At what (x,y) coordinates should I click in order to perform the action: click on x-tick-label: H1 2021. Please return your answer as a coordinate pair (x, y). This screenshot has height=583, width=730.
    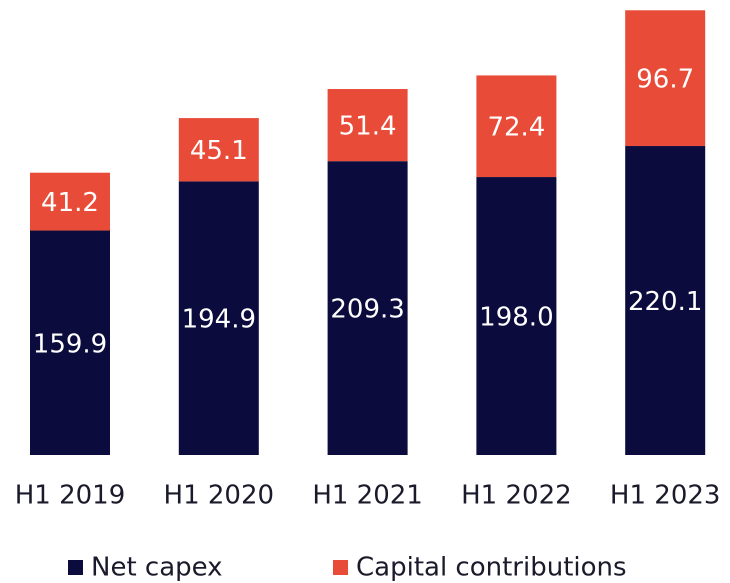
    Looking at the image, I should click on (367, 496).